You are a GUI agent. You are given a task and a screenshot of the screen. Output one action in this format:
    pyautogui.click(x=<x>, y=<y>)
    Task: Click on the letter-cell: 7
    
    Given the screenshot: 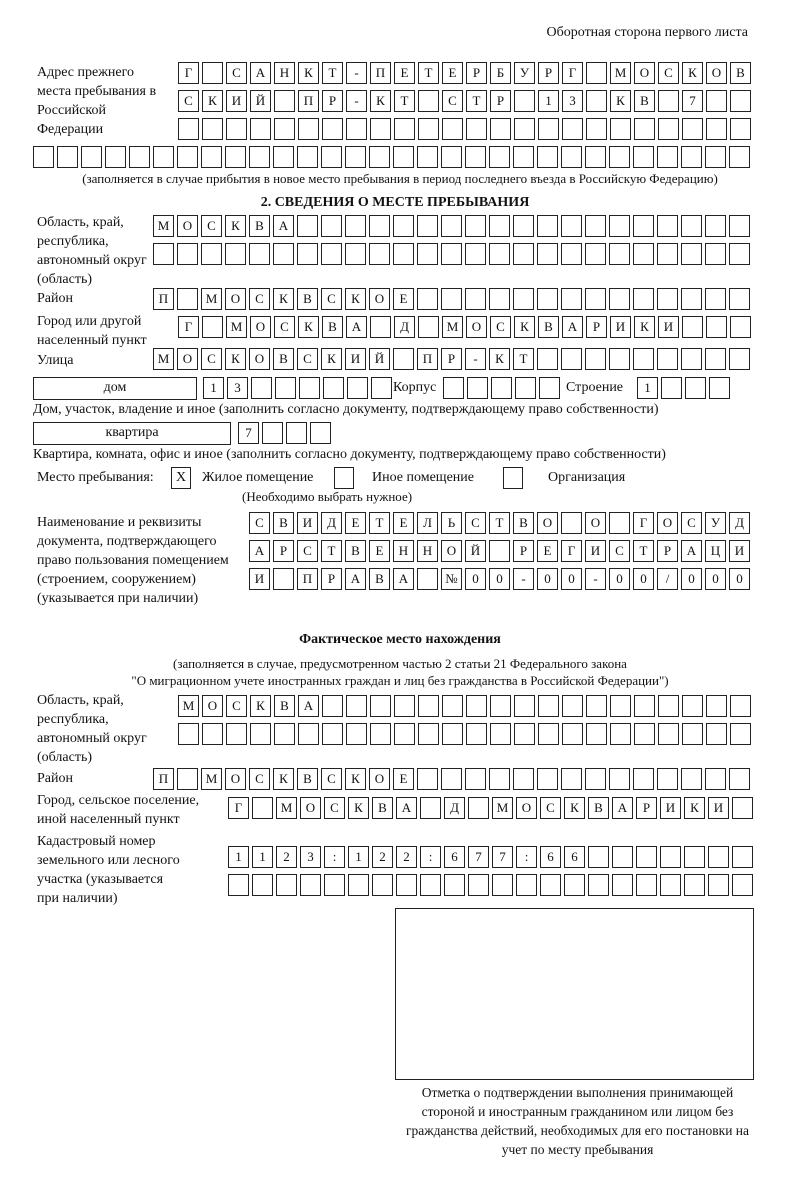 What is the action you would take?
    pyautogui.click(x=692, y=101)
    